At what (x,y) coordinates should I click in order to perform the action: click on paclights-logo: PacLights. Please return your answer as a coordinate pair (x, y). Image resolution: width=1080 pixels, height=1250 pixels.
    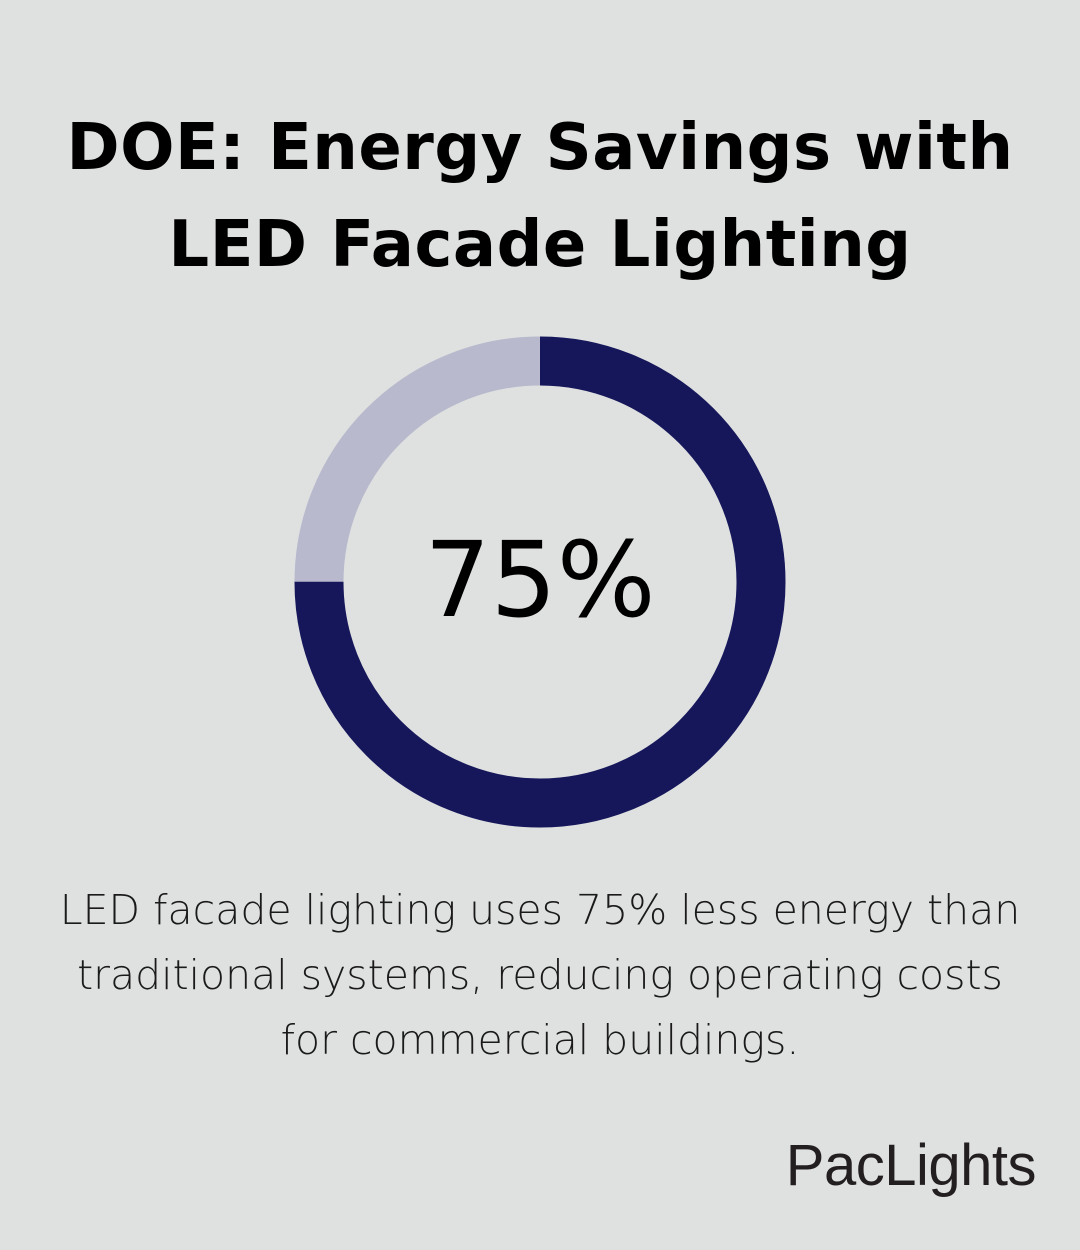
    Looking at the image, I should click on (911, 1165).